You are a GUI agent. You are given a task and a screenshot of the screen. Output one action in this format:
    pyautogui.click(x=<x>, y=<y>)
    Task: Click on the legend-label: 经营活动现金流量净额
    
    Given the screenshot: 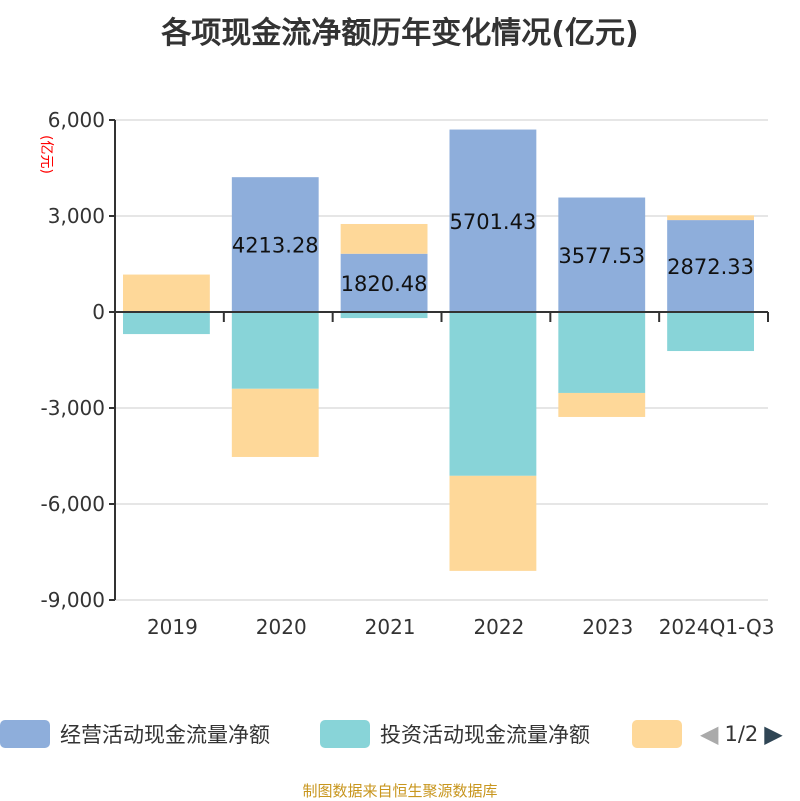 What is the action you would take?
    pyautogui.click(x=165, y=734)
    